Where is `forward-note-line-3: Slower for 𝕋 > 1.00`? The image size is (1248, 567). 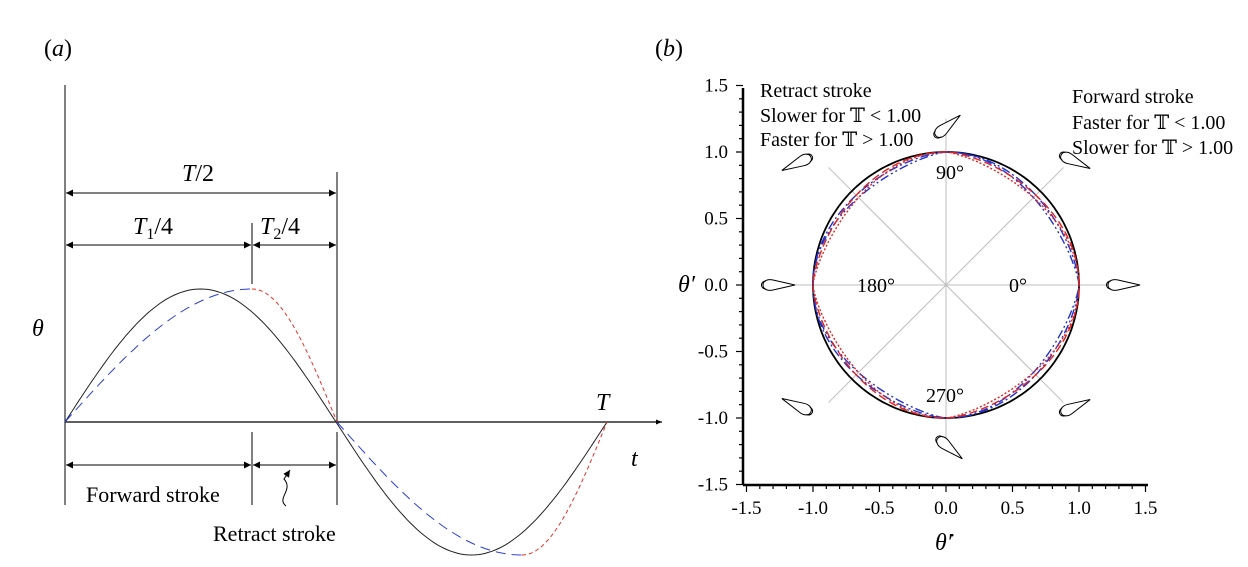
forward-note-line-3: Slower for 𝕋 > 1.00 is located at coordinates (1152, 148).